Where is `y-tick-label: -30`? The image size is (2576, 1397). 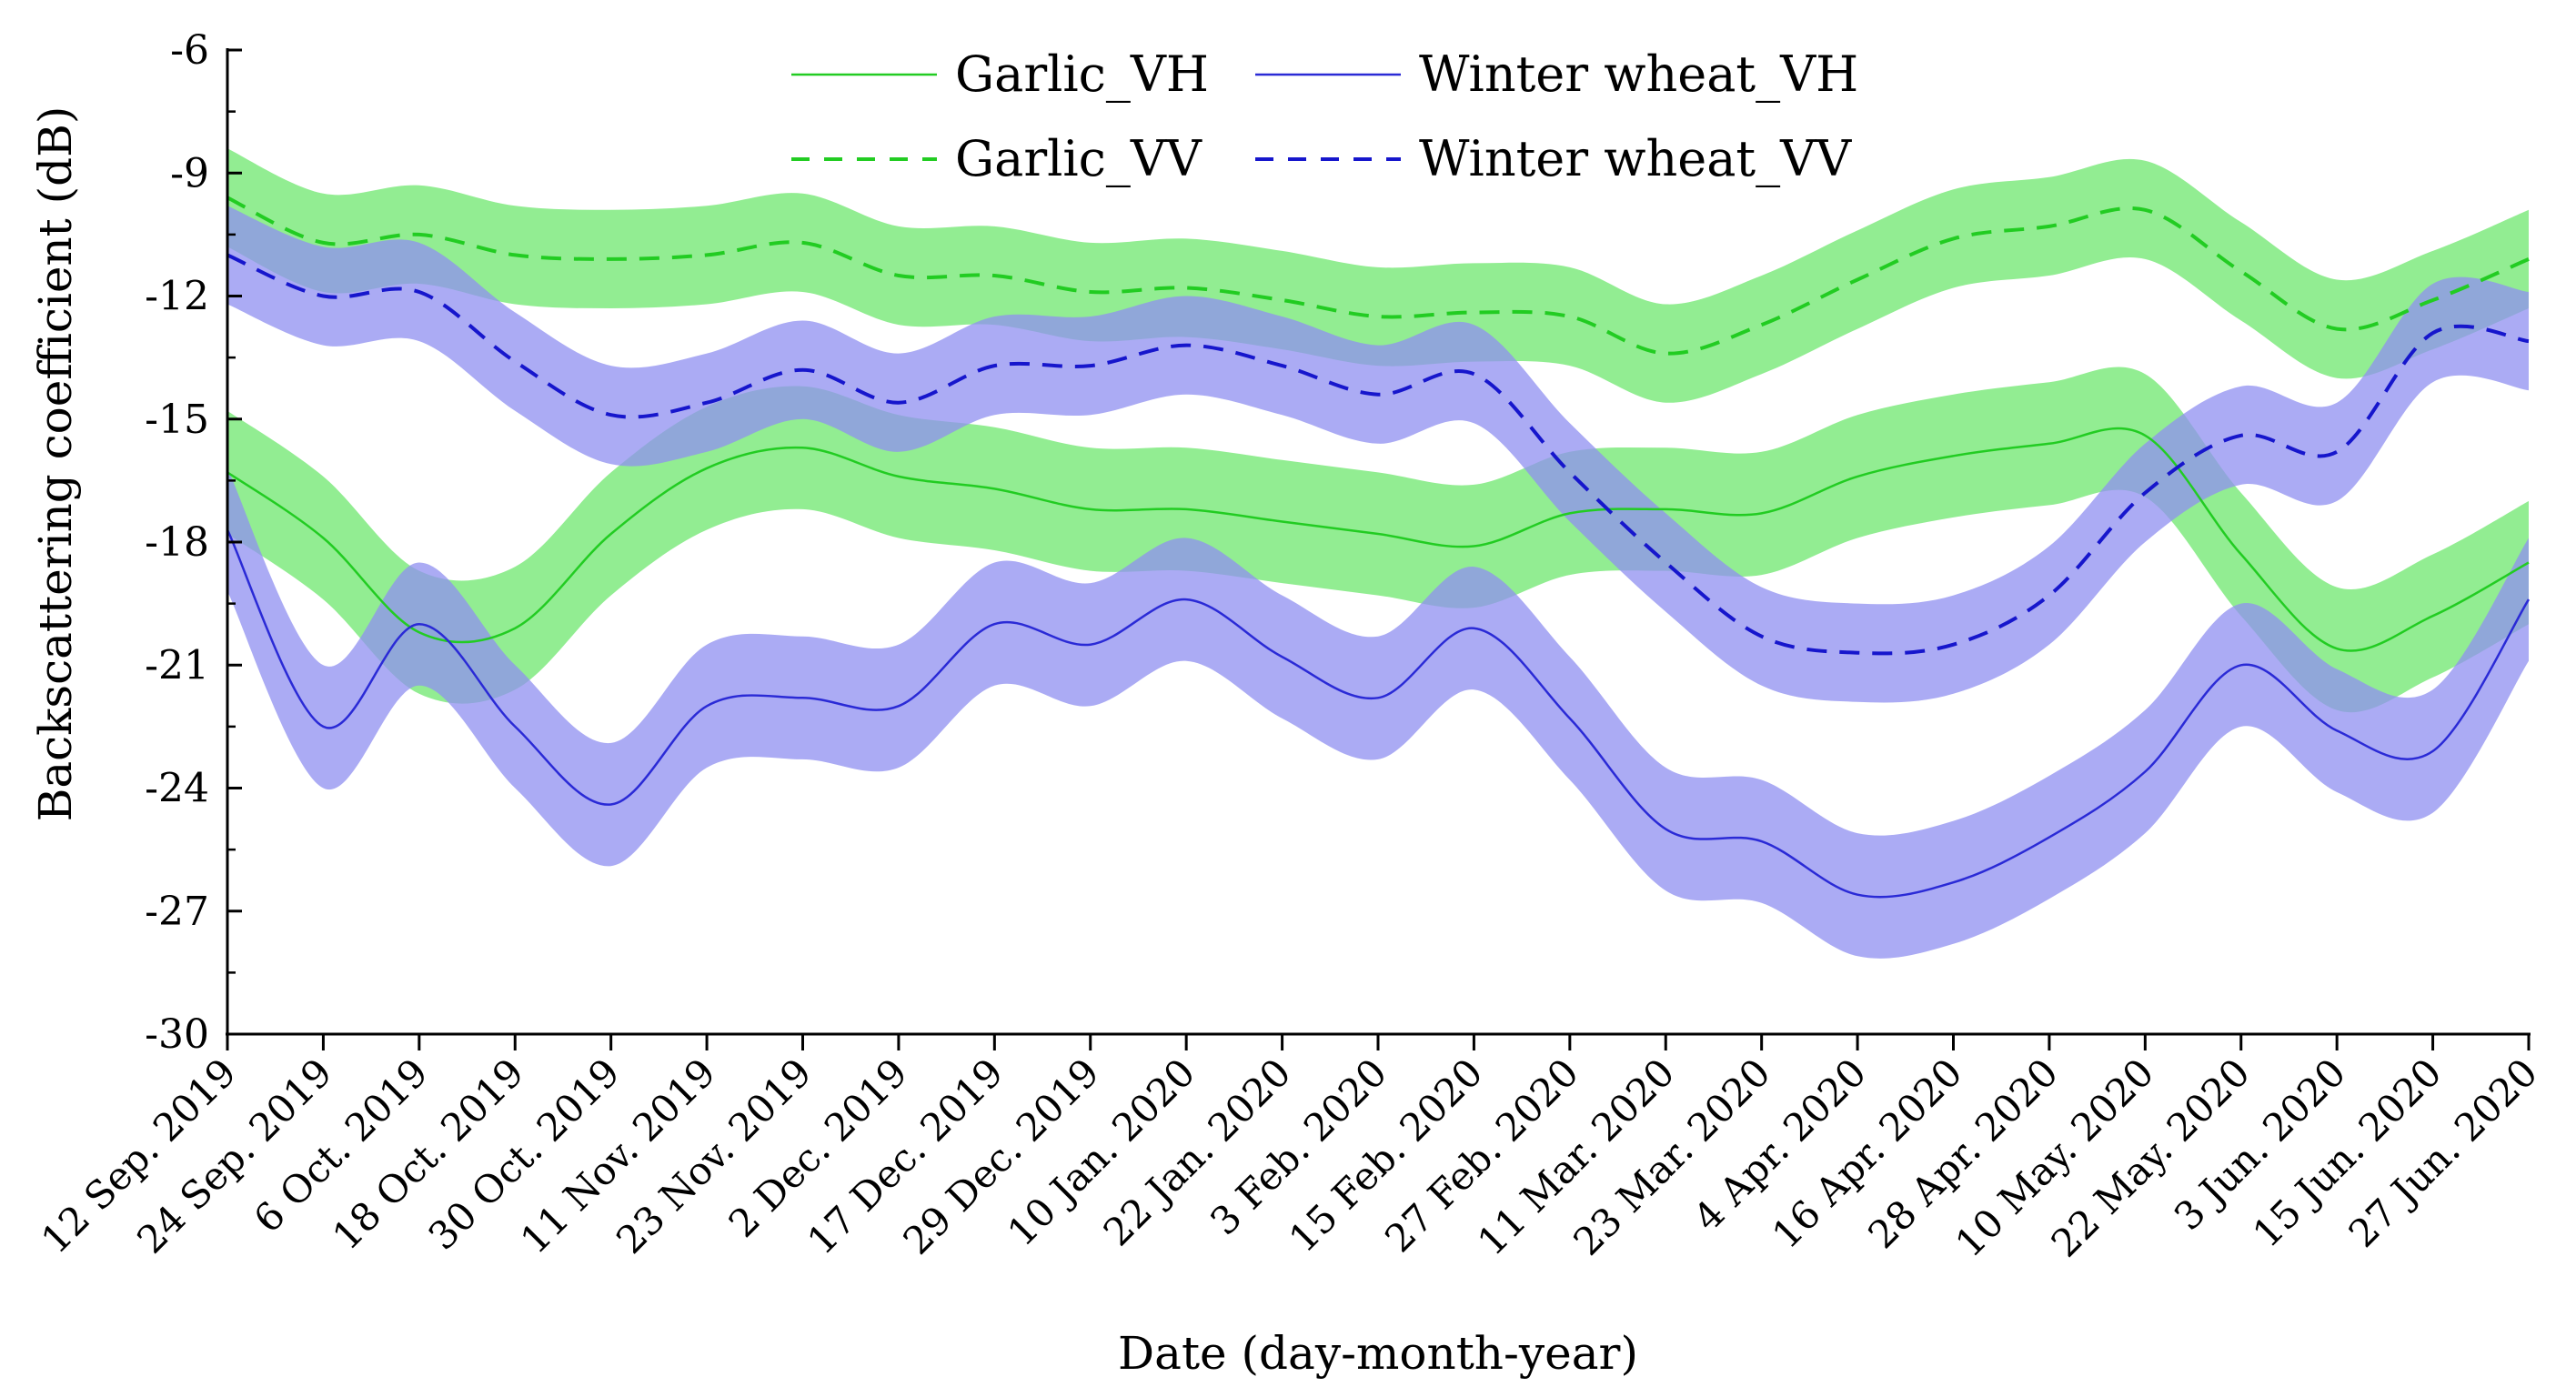 y-tick-label: -30 is located at coordinates (177, 1035).